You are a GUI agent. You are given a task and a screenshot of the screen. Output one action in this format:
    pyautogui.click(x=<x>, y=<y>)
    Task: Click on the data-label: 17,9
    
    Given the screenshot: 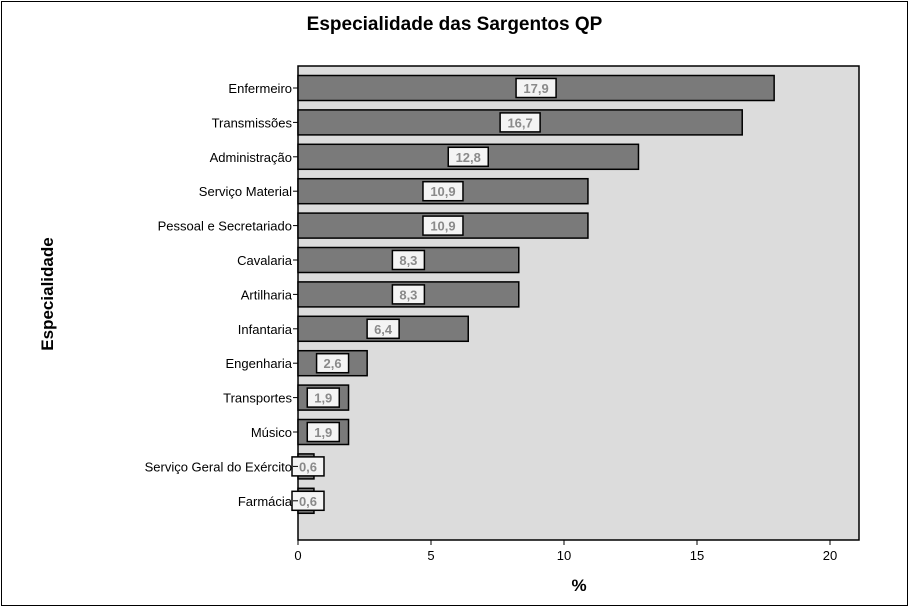 What is the action you would take?
    pyautogui.click(x=535, y=88)
    